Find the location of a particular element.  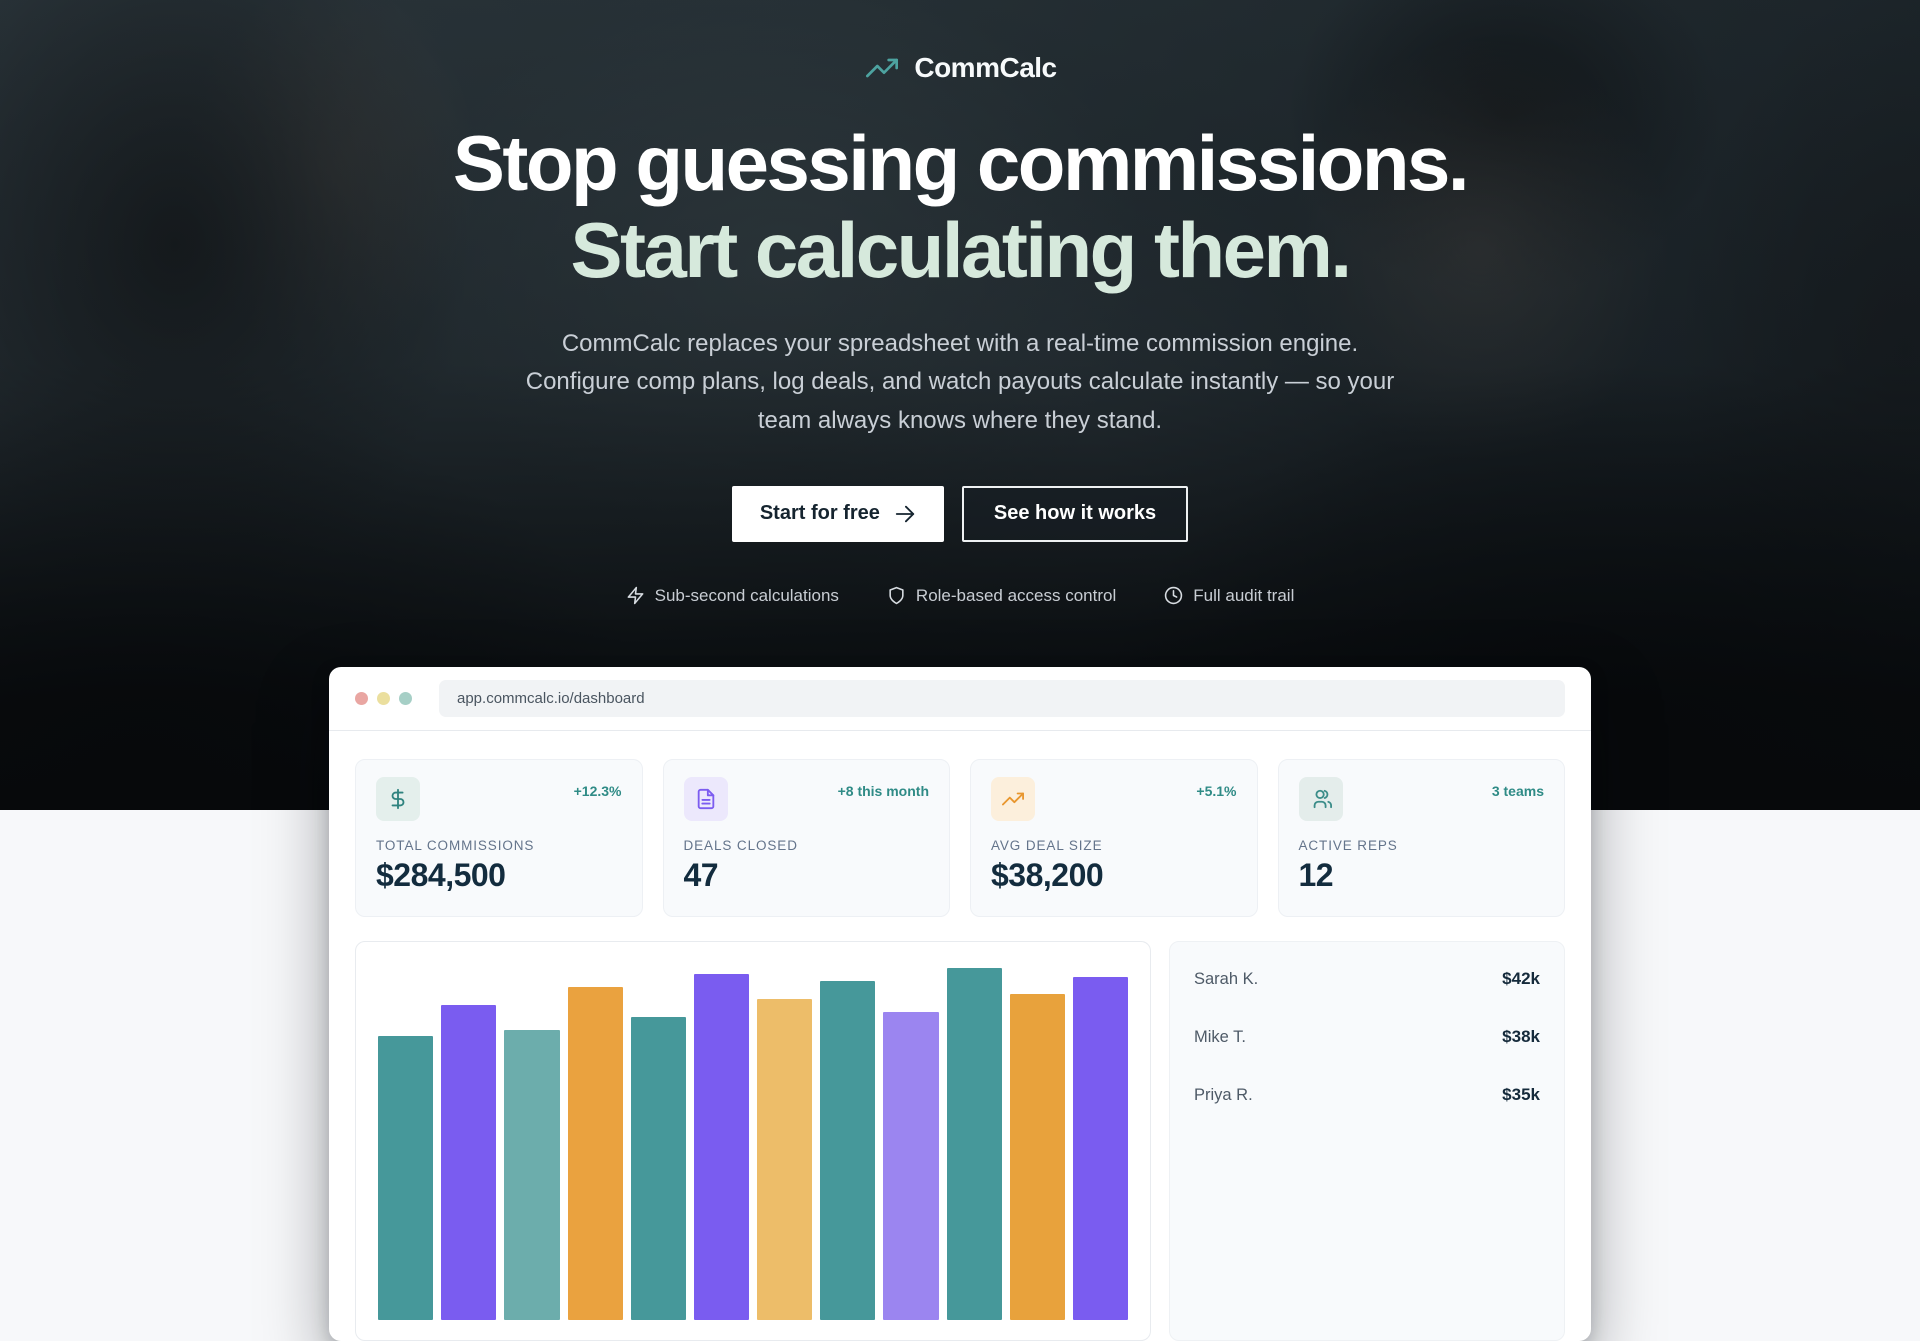

feature-item-2: Full audit trail is located at coordinates (1229, 596).